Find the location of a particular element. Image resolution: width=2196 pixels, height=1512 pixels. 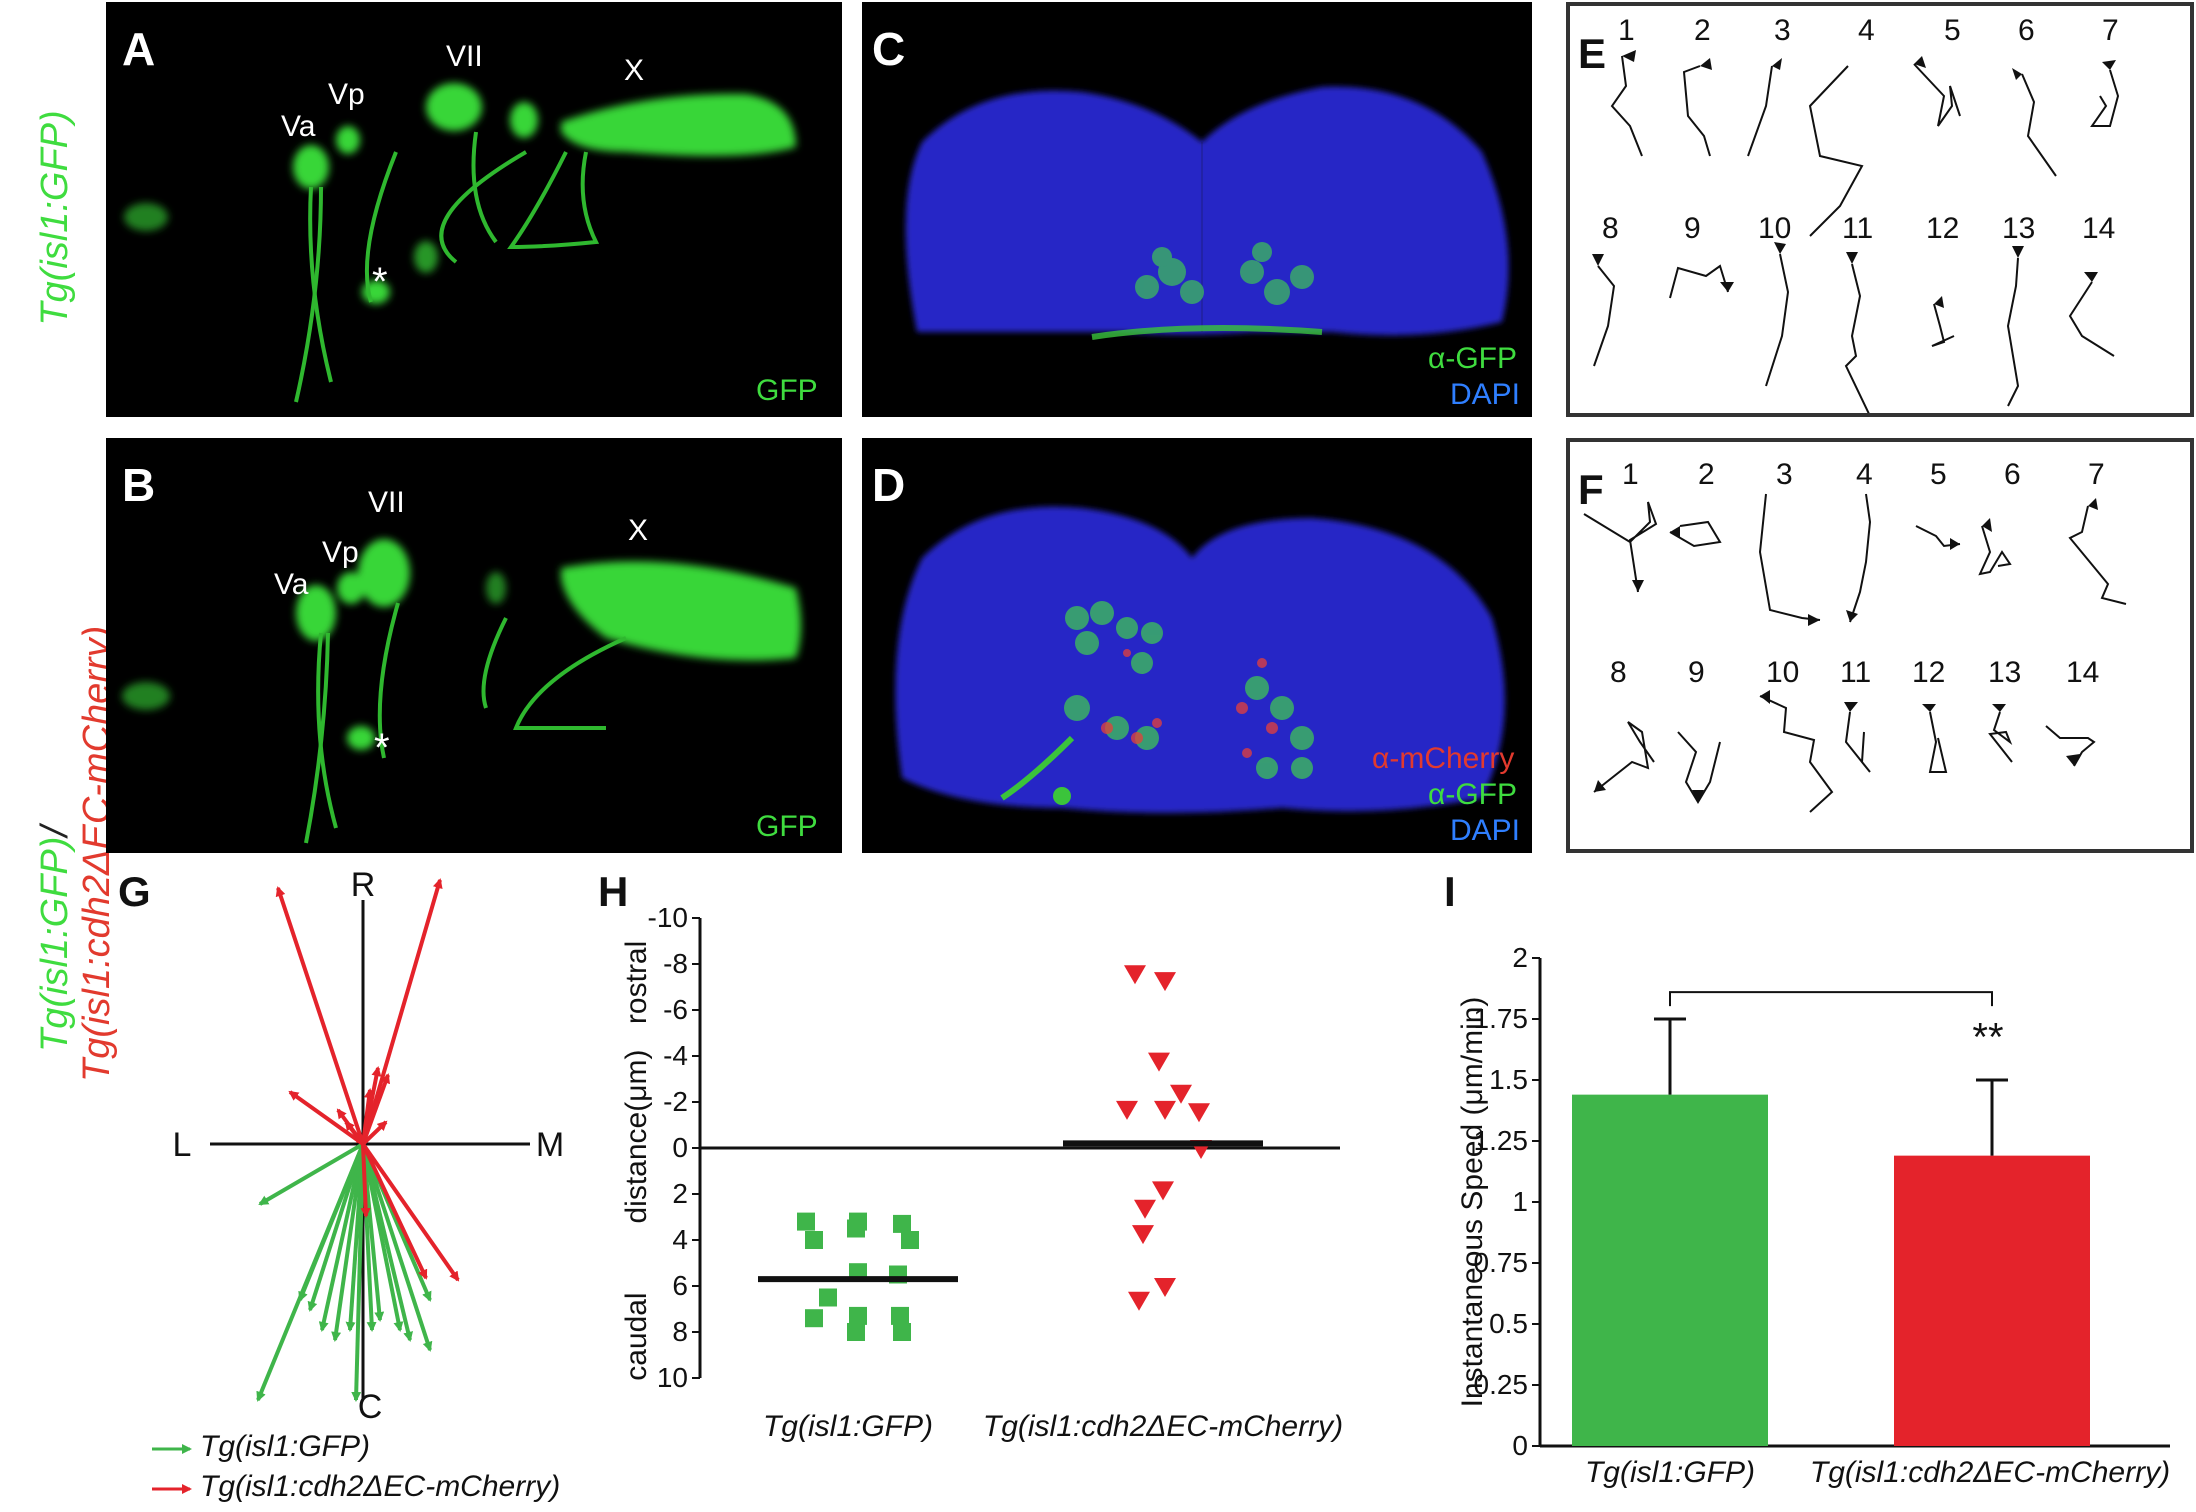

panel-d-stain-dapi: DAPI is located at coordinates (1485, 830).